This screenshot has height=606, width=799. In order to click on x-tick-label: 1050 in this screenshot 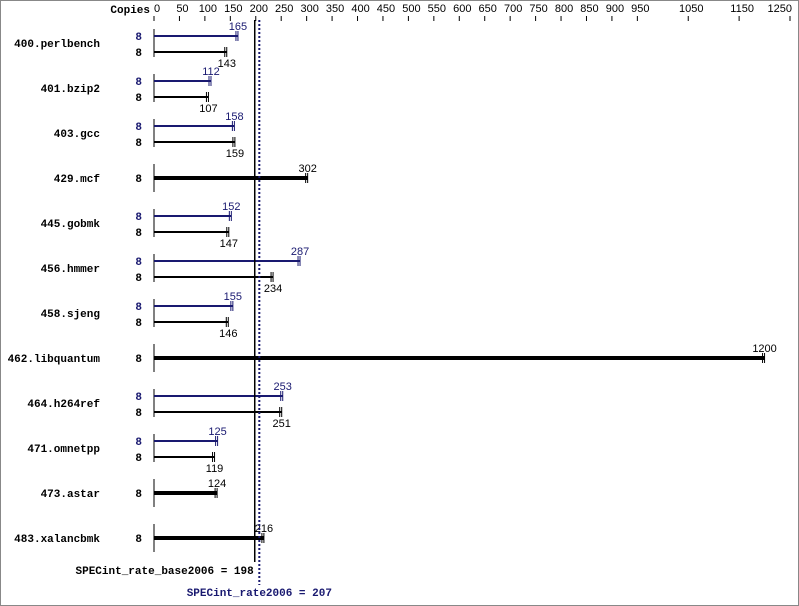, I will do `click(691, 9)`.